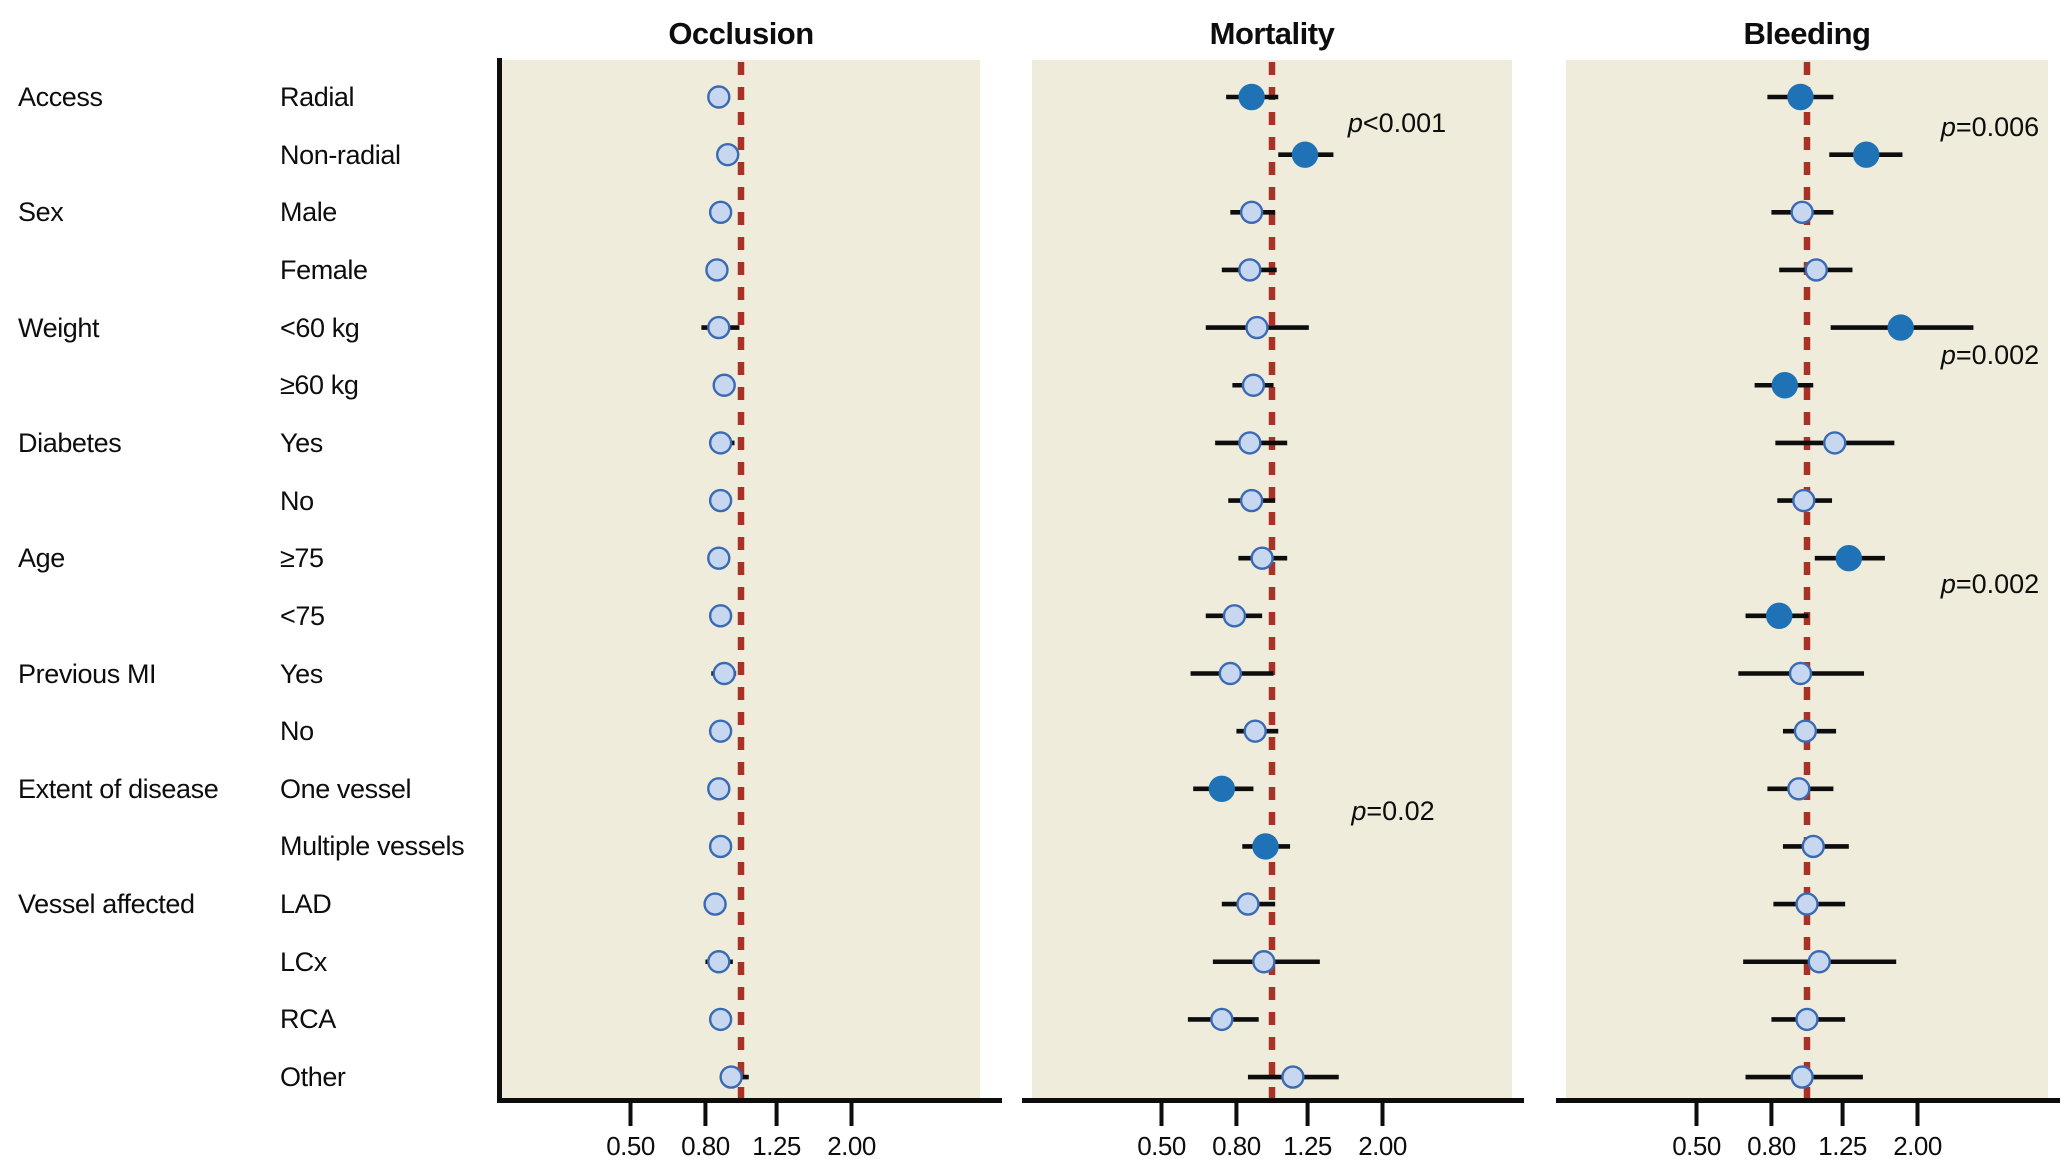 Image resolution: width=2068 pixels, height=1163 pixels. I want to click on point-bleeding-other, so click(1804, 1077).